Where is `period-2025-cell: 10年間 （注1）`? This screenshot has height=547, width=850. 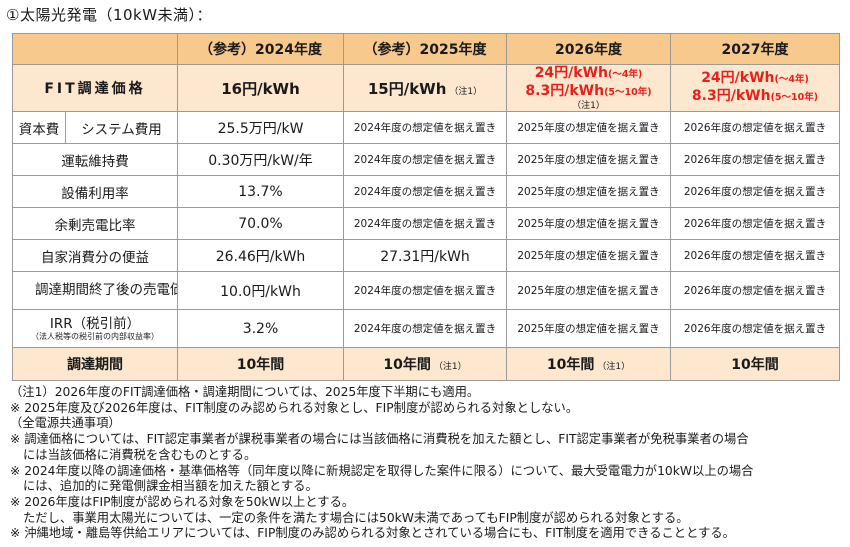 period-2025-cell: 10年間 （注1） is located at coordinates (425, 364).